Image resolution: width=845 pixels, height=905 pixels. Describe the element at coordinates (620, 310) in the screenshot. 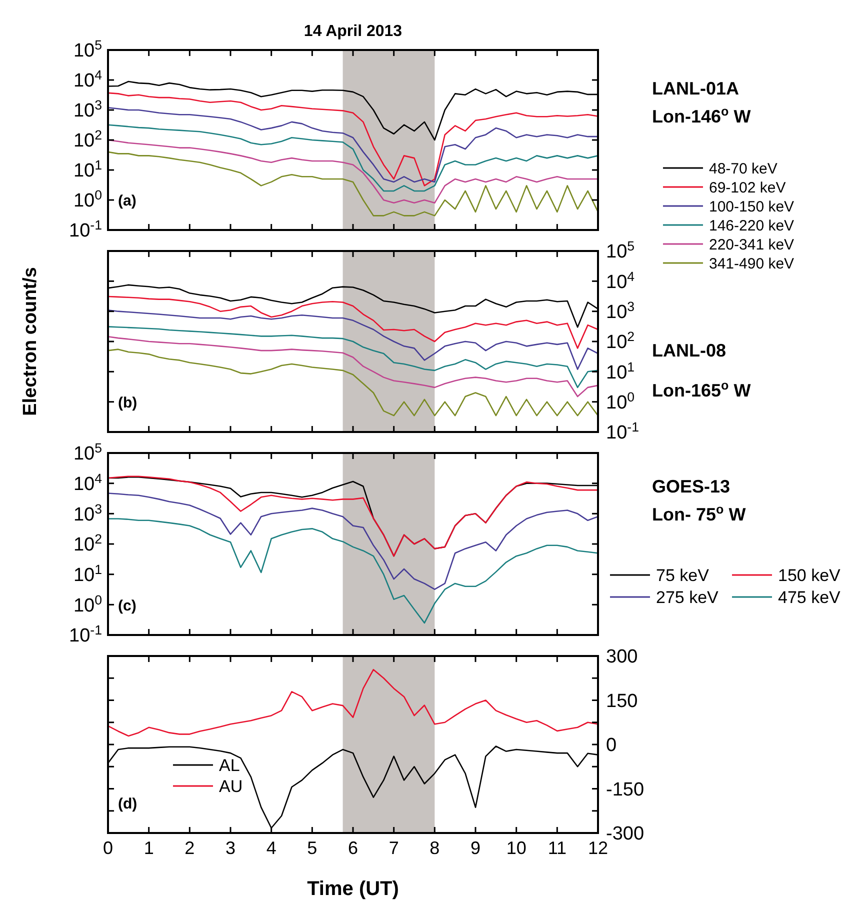

I see `y2-tick-label: 10$^{3}$` at that location.